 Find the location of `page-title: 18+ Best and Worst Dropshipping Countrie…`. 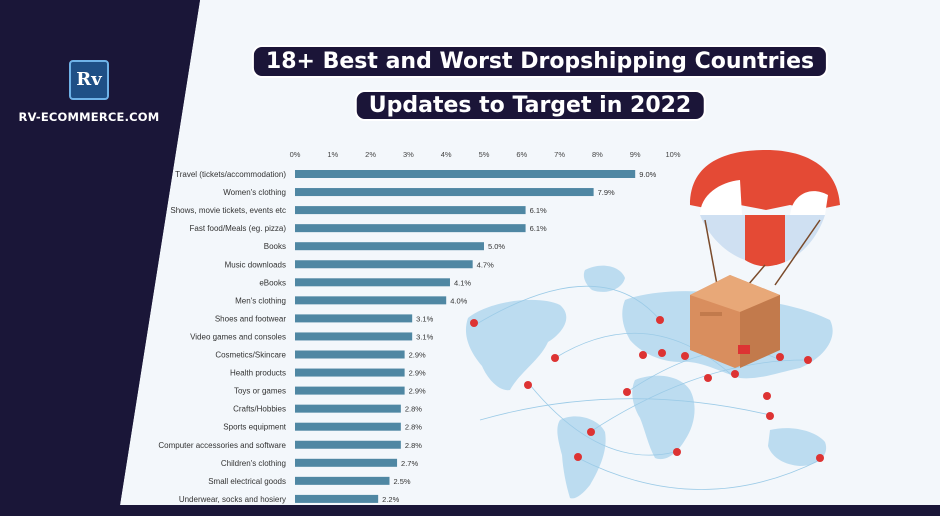

page-title: 18+ Best and Worst Dropshipping Countrie… is located at coordinates (540, 61).